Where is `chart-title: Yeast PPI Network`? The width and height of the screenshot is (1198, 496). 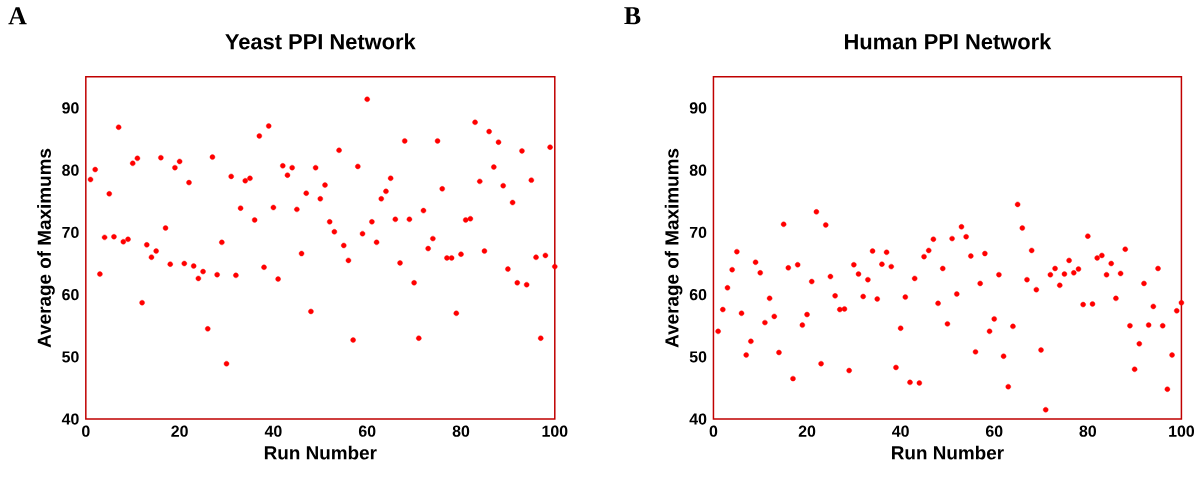 chart-title: Yeast PPI Network is located at coordinates (320, 41).